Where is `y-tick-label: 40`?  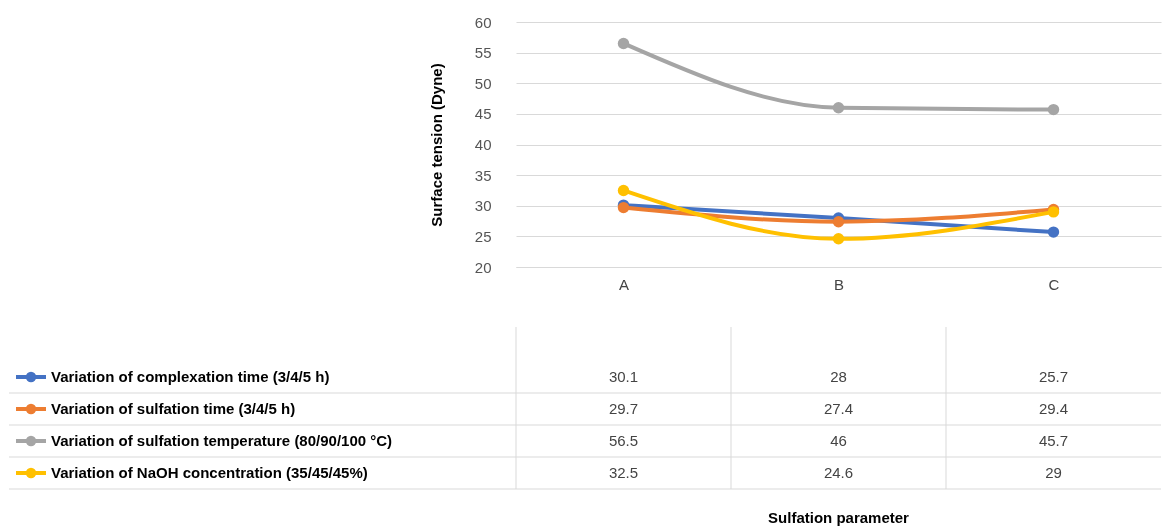 y-tick-label: 40 is located at coordinates (483, 144).